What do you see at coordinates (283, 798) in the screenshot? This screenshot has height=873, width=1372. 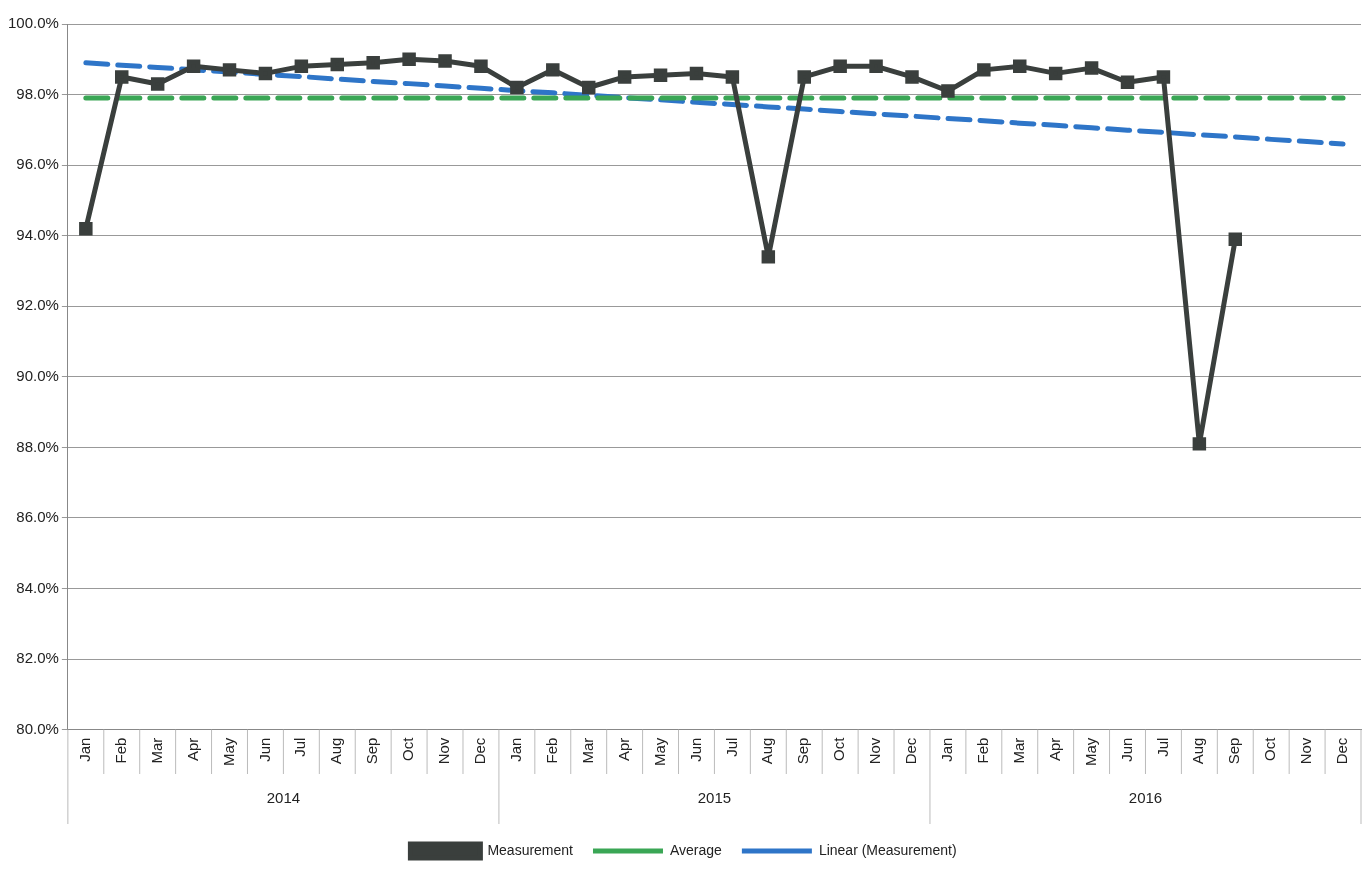 I see `text: 2014` at bounding box center [283, 798].